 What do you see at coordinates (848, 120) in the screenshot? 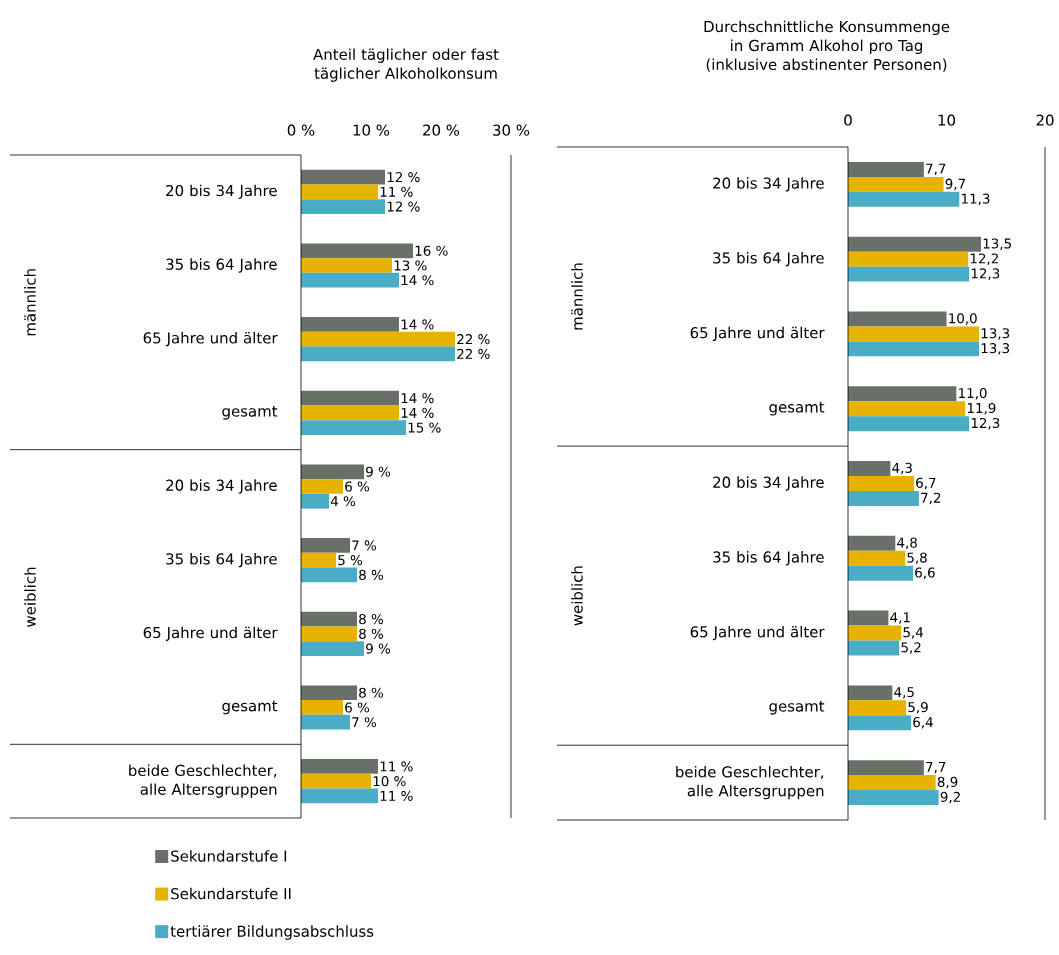
I see `x-tick-label: 0` at bounding box center [848, 120].